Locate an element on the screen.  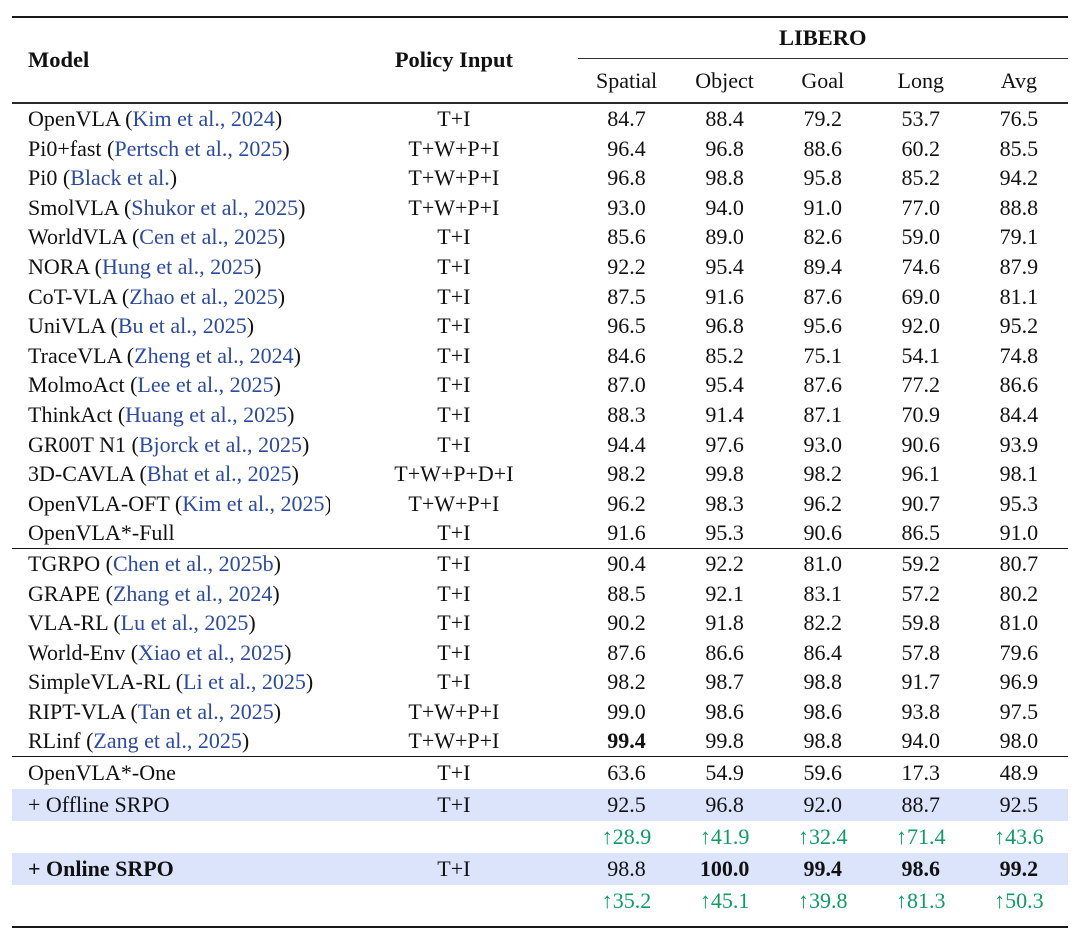
citation-link: Xiao et al., 2025 is located at coordinates (211, 652).